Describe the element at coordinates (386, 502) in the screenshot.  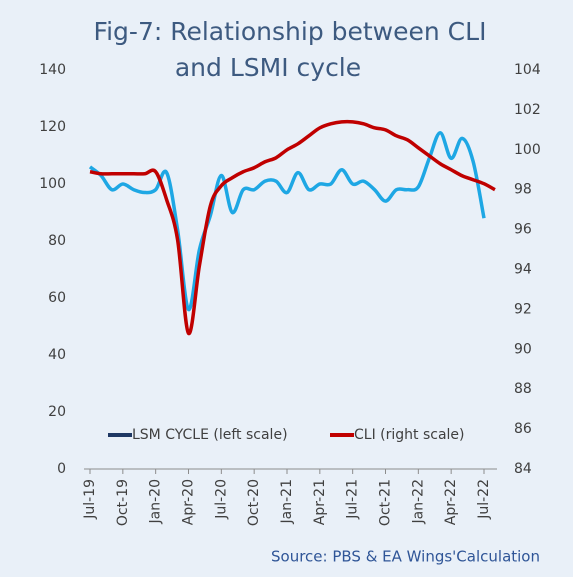
I see `x-tick-label: Oct-21` at that location.